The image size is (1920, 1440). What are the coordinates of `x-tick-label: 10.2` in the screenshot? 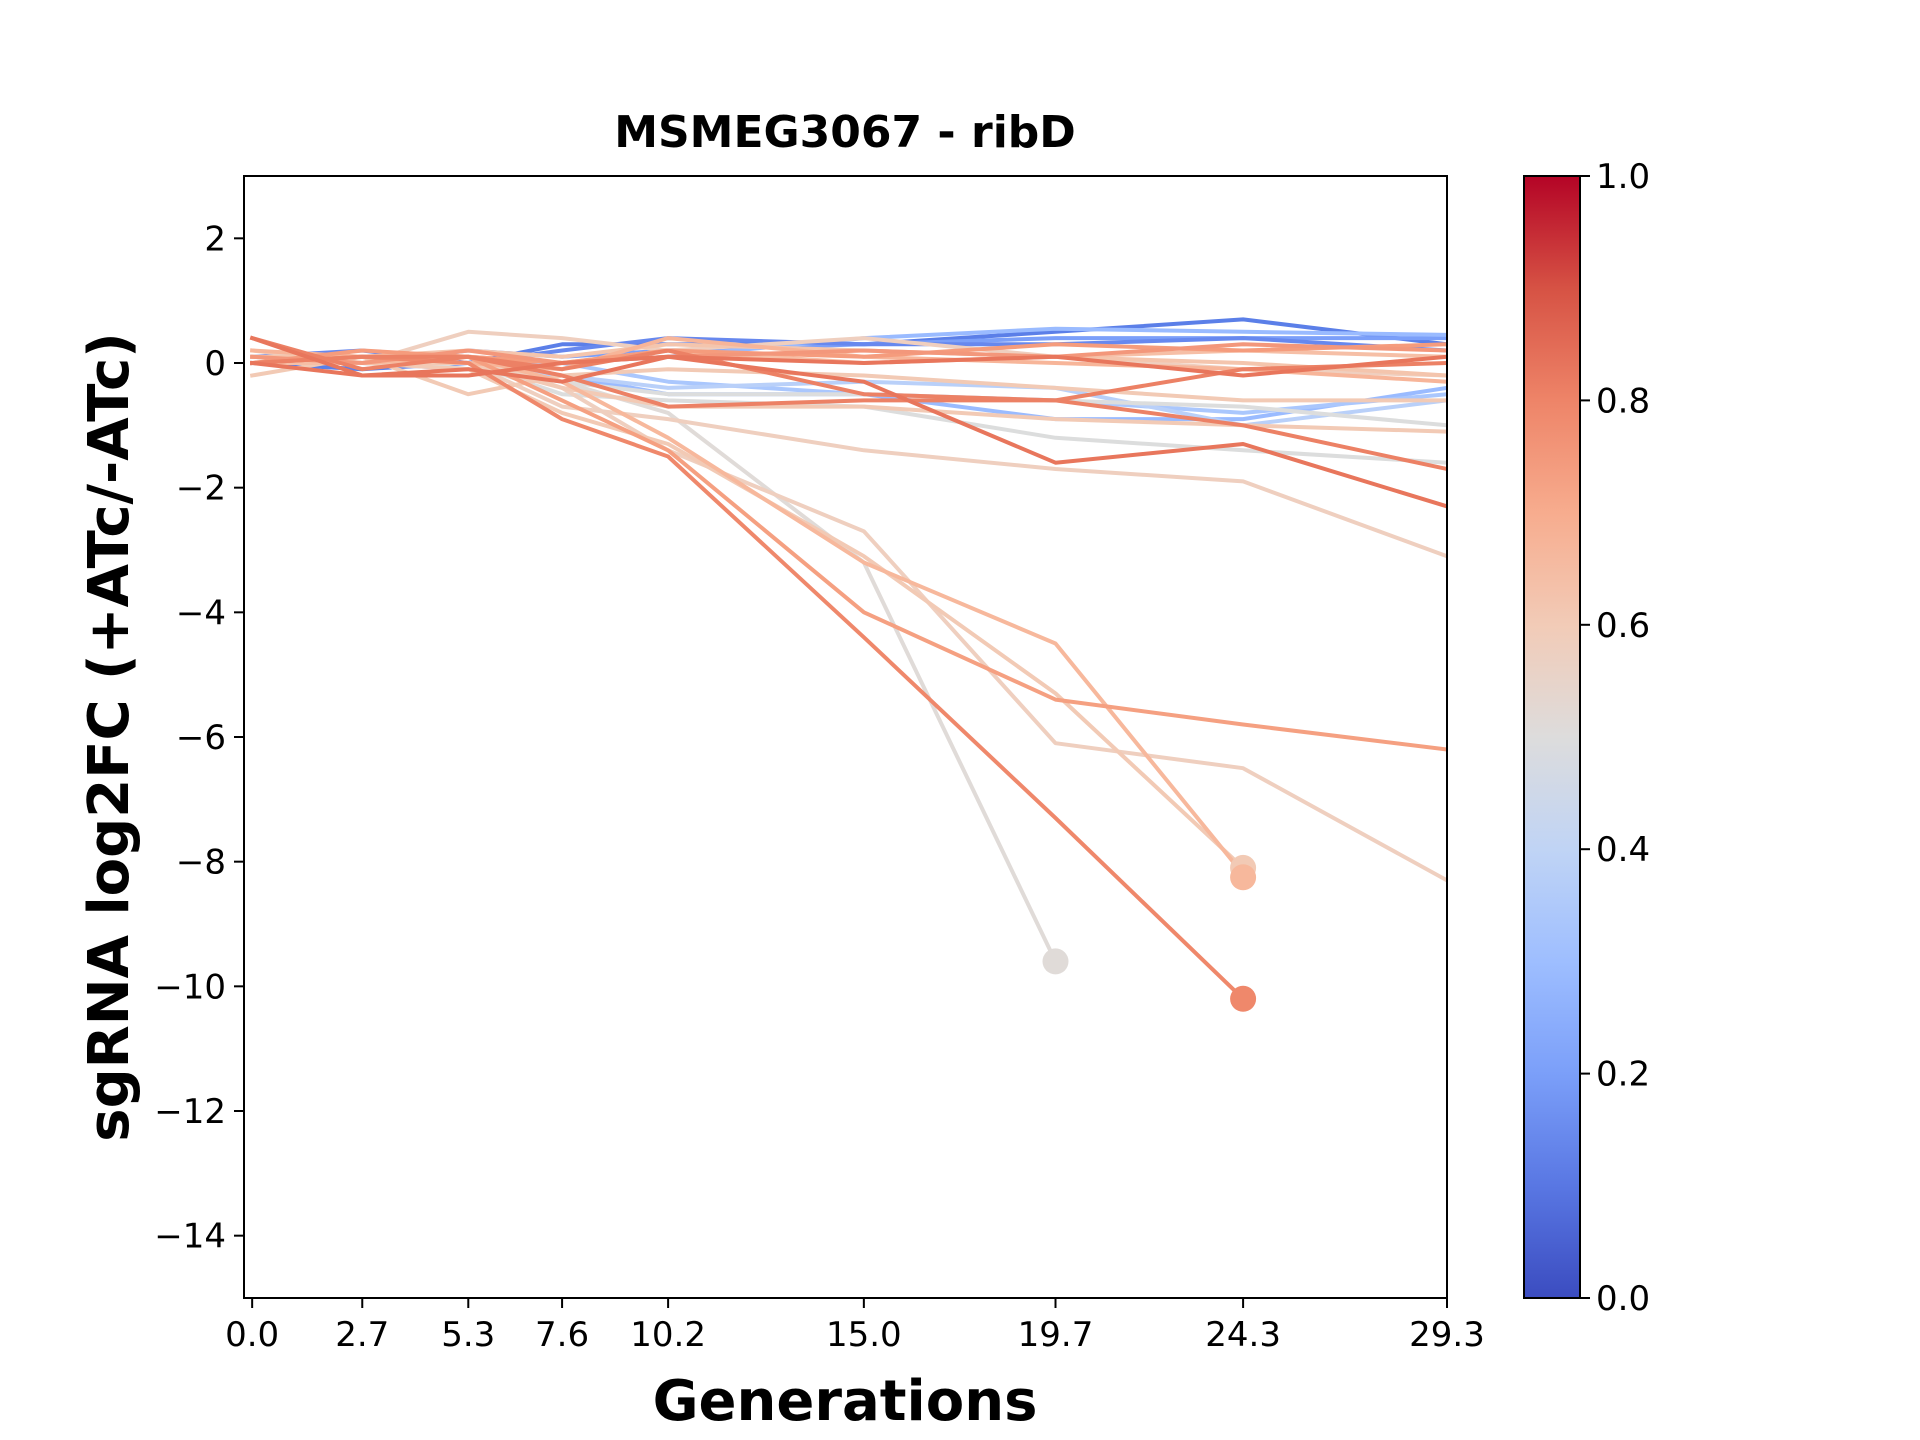 It's located at (668, 1335).